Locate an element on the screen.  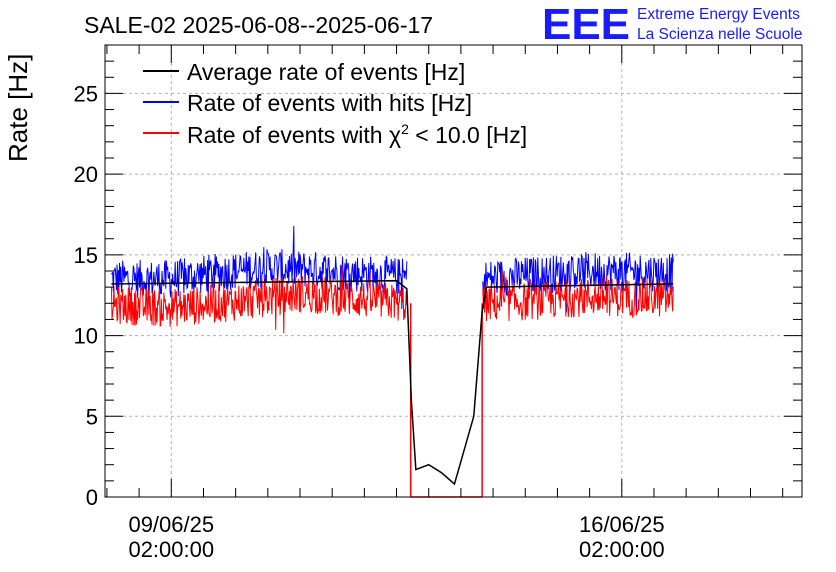
y-tick-label: 20 is located at coordinates (86, 174).